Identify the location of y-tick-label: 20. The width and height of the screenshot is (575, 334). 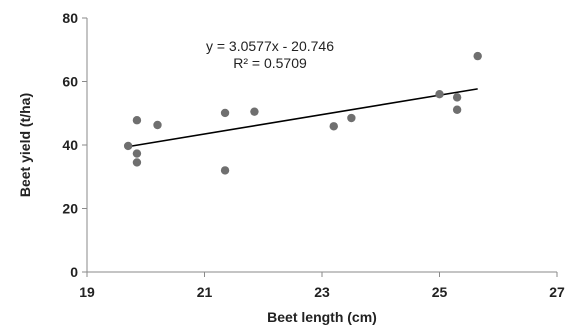
(70, 209).